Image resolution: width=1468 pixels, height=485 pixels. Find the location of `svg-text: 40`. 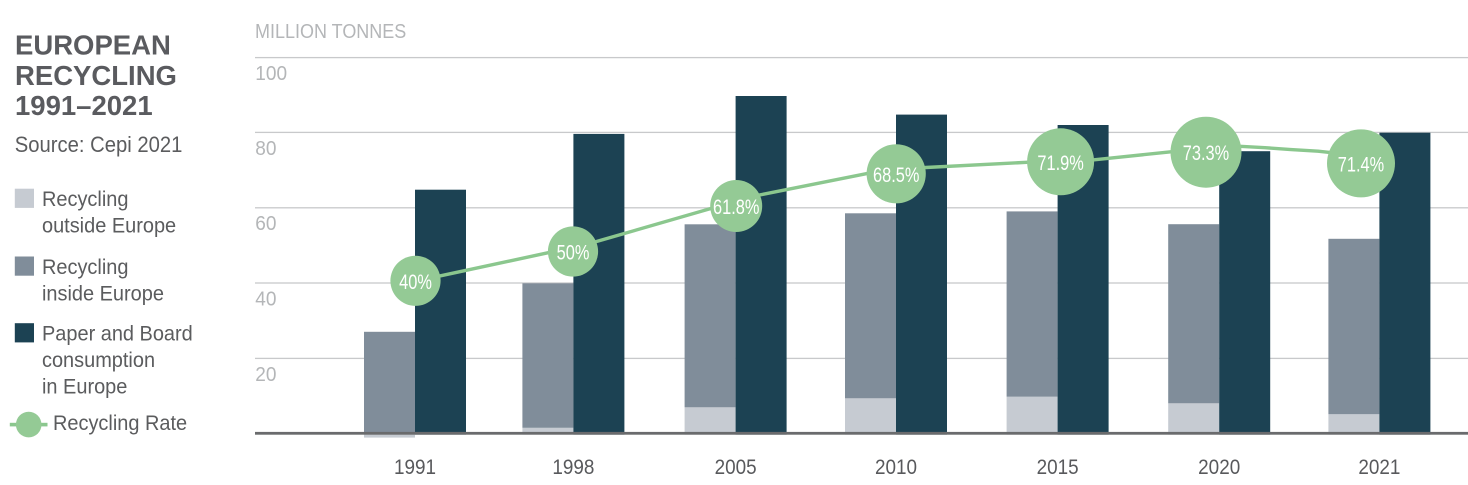

svg-text: 40 is located at coordinates (265, 299).